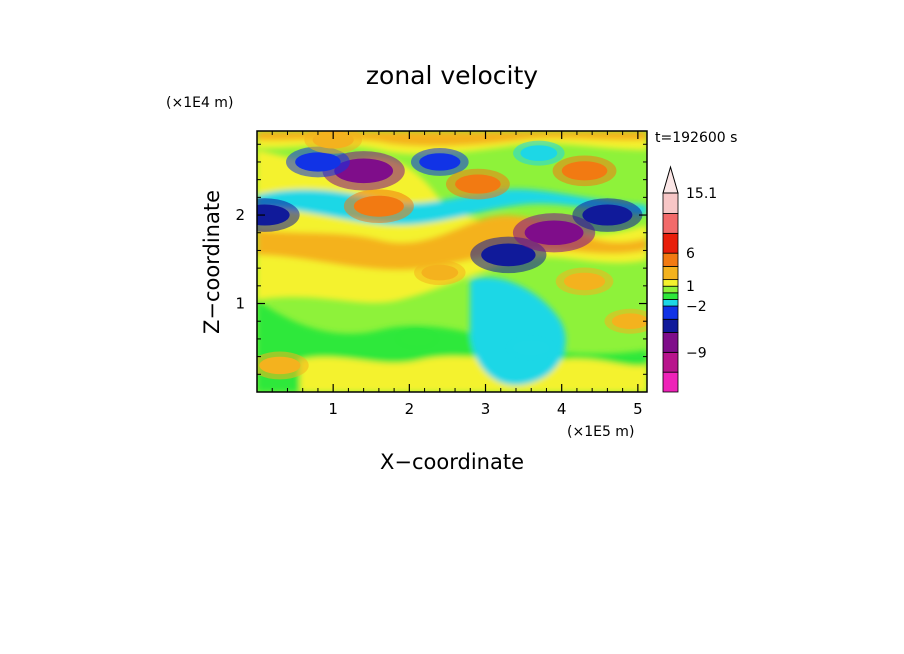 Image resolution: width=904 pixels, height=654 pixels. I want to click on x-tick-label: 5, so click(638, 409).